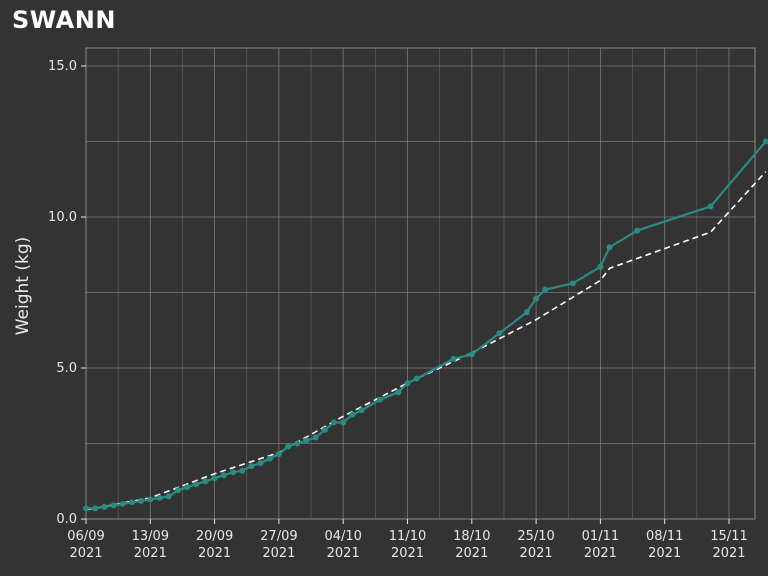  What do you see at coordinates (342, 536) in the screenshot?
I see `x-tick-label: 04/10` at bounding box center [342, 536].